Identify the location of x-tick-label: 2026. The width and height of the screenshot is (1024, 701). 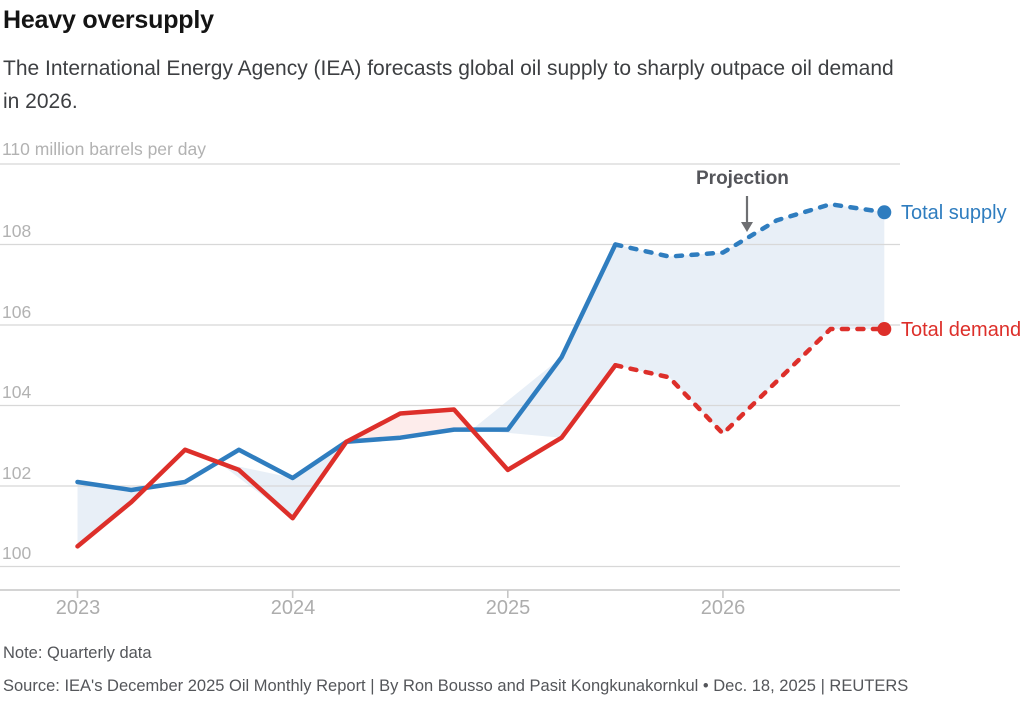
(723, 608).